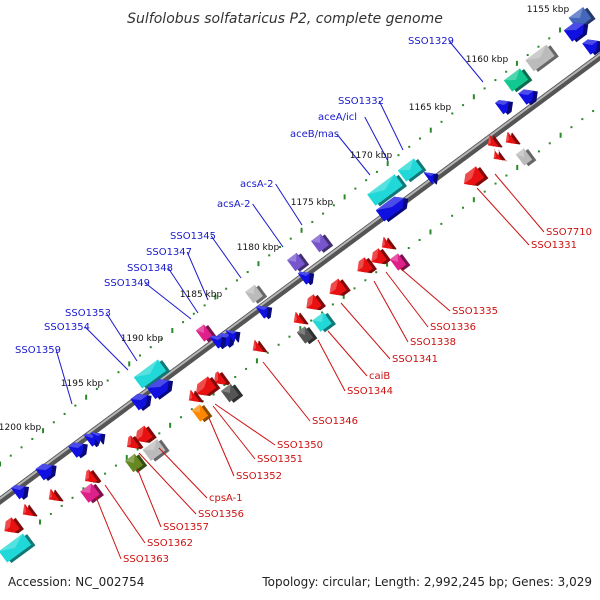  What do you see at coordinates (379, 376) in the screenshot?
I see `reverse-gene-label: caiB` at bounding box center [379, 376].